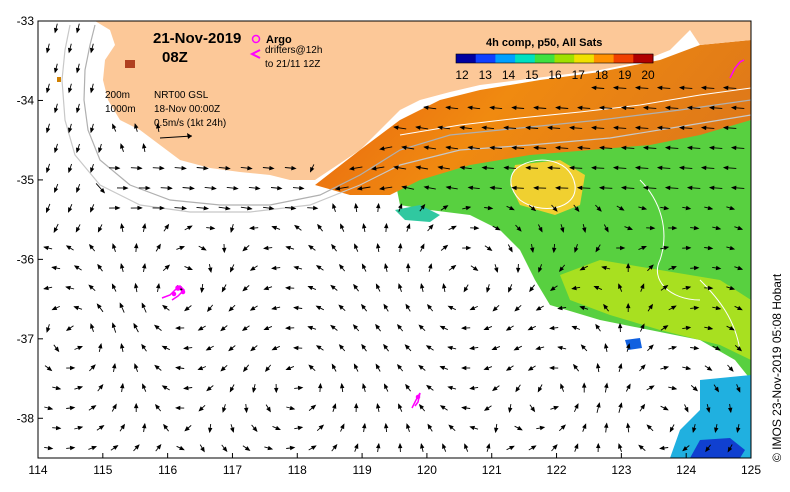  What do you see at coordinates (26, 100) in the screenshot?
I see `lat-tick-label: -34` at bounding box center [26, 100].